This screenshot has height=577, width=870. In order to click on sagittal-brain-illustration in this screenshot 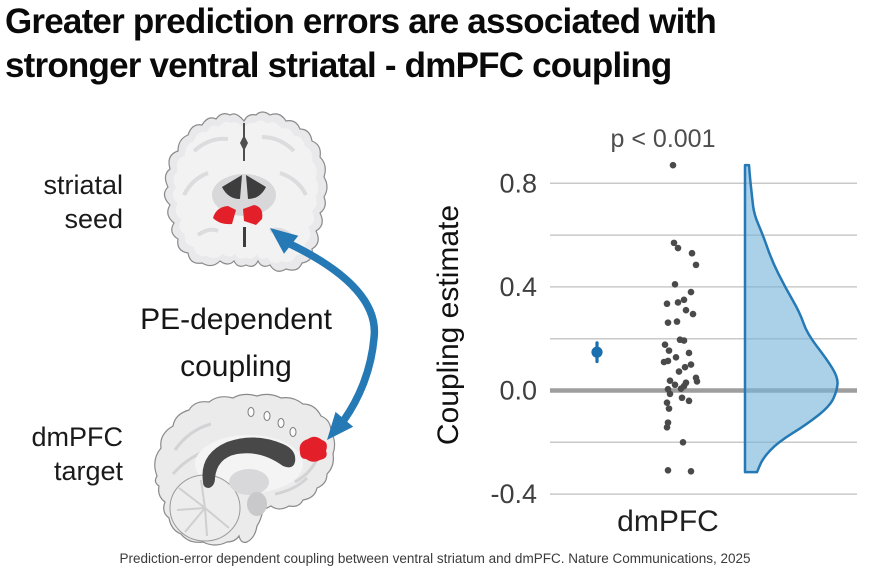, I will do `click(245, 469)`.